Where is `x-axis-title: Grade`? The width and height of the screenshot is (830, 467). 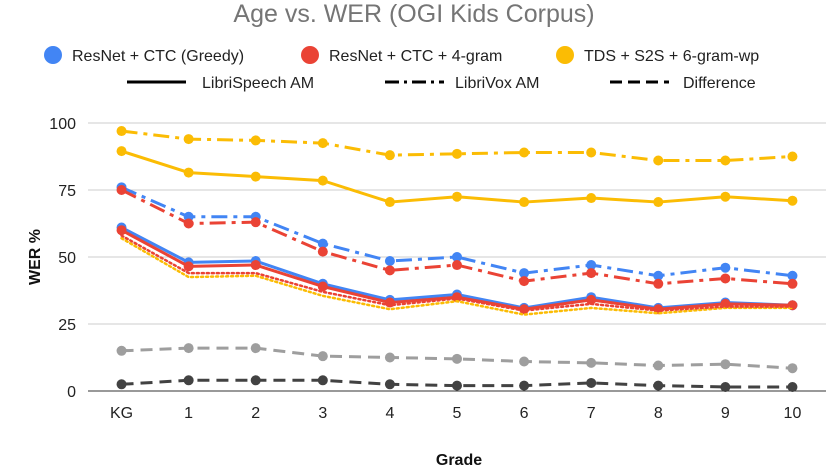
x-axis-title: Grade is located at coordinates (459, 459).